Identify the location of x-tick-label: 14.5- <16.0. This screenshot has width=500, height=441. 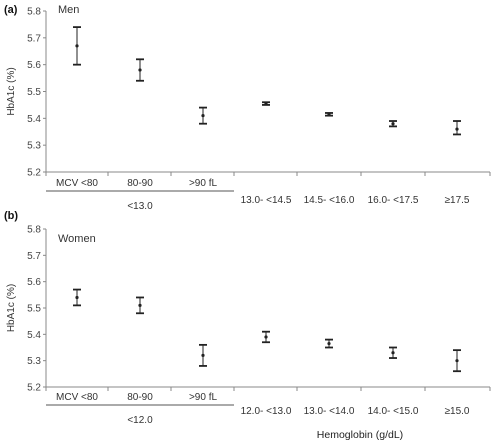
(329, 200).